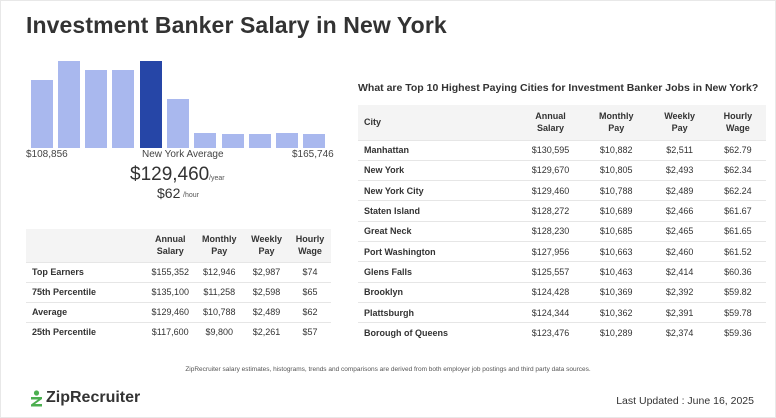 The height and width of the screenshot is (418, 776). Describe the element at coordinates (310, 245) in the screenshot. I see `percentile-header-hourly: Hourly Wage` at that location.